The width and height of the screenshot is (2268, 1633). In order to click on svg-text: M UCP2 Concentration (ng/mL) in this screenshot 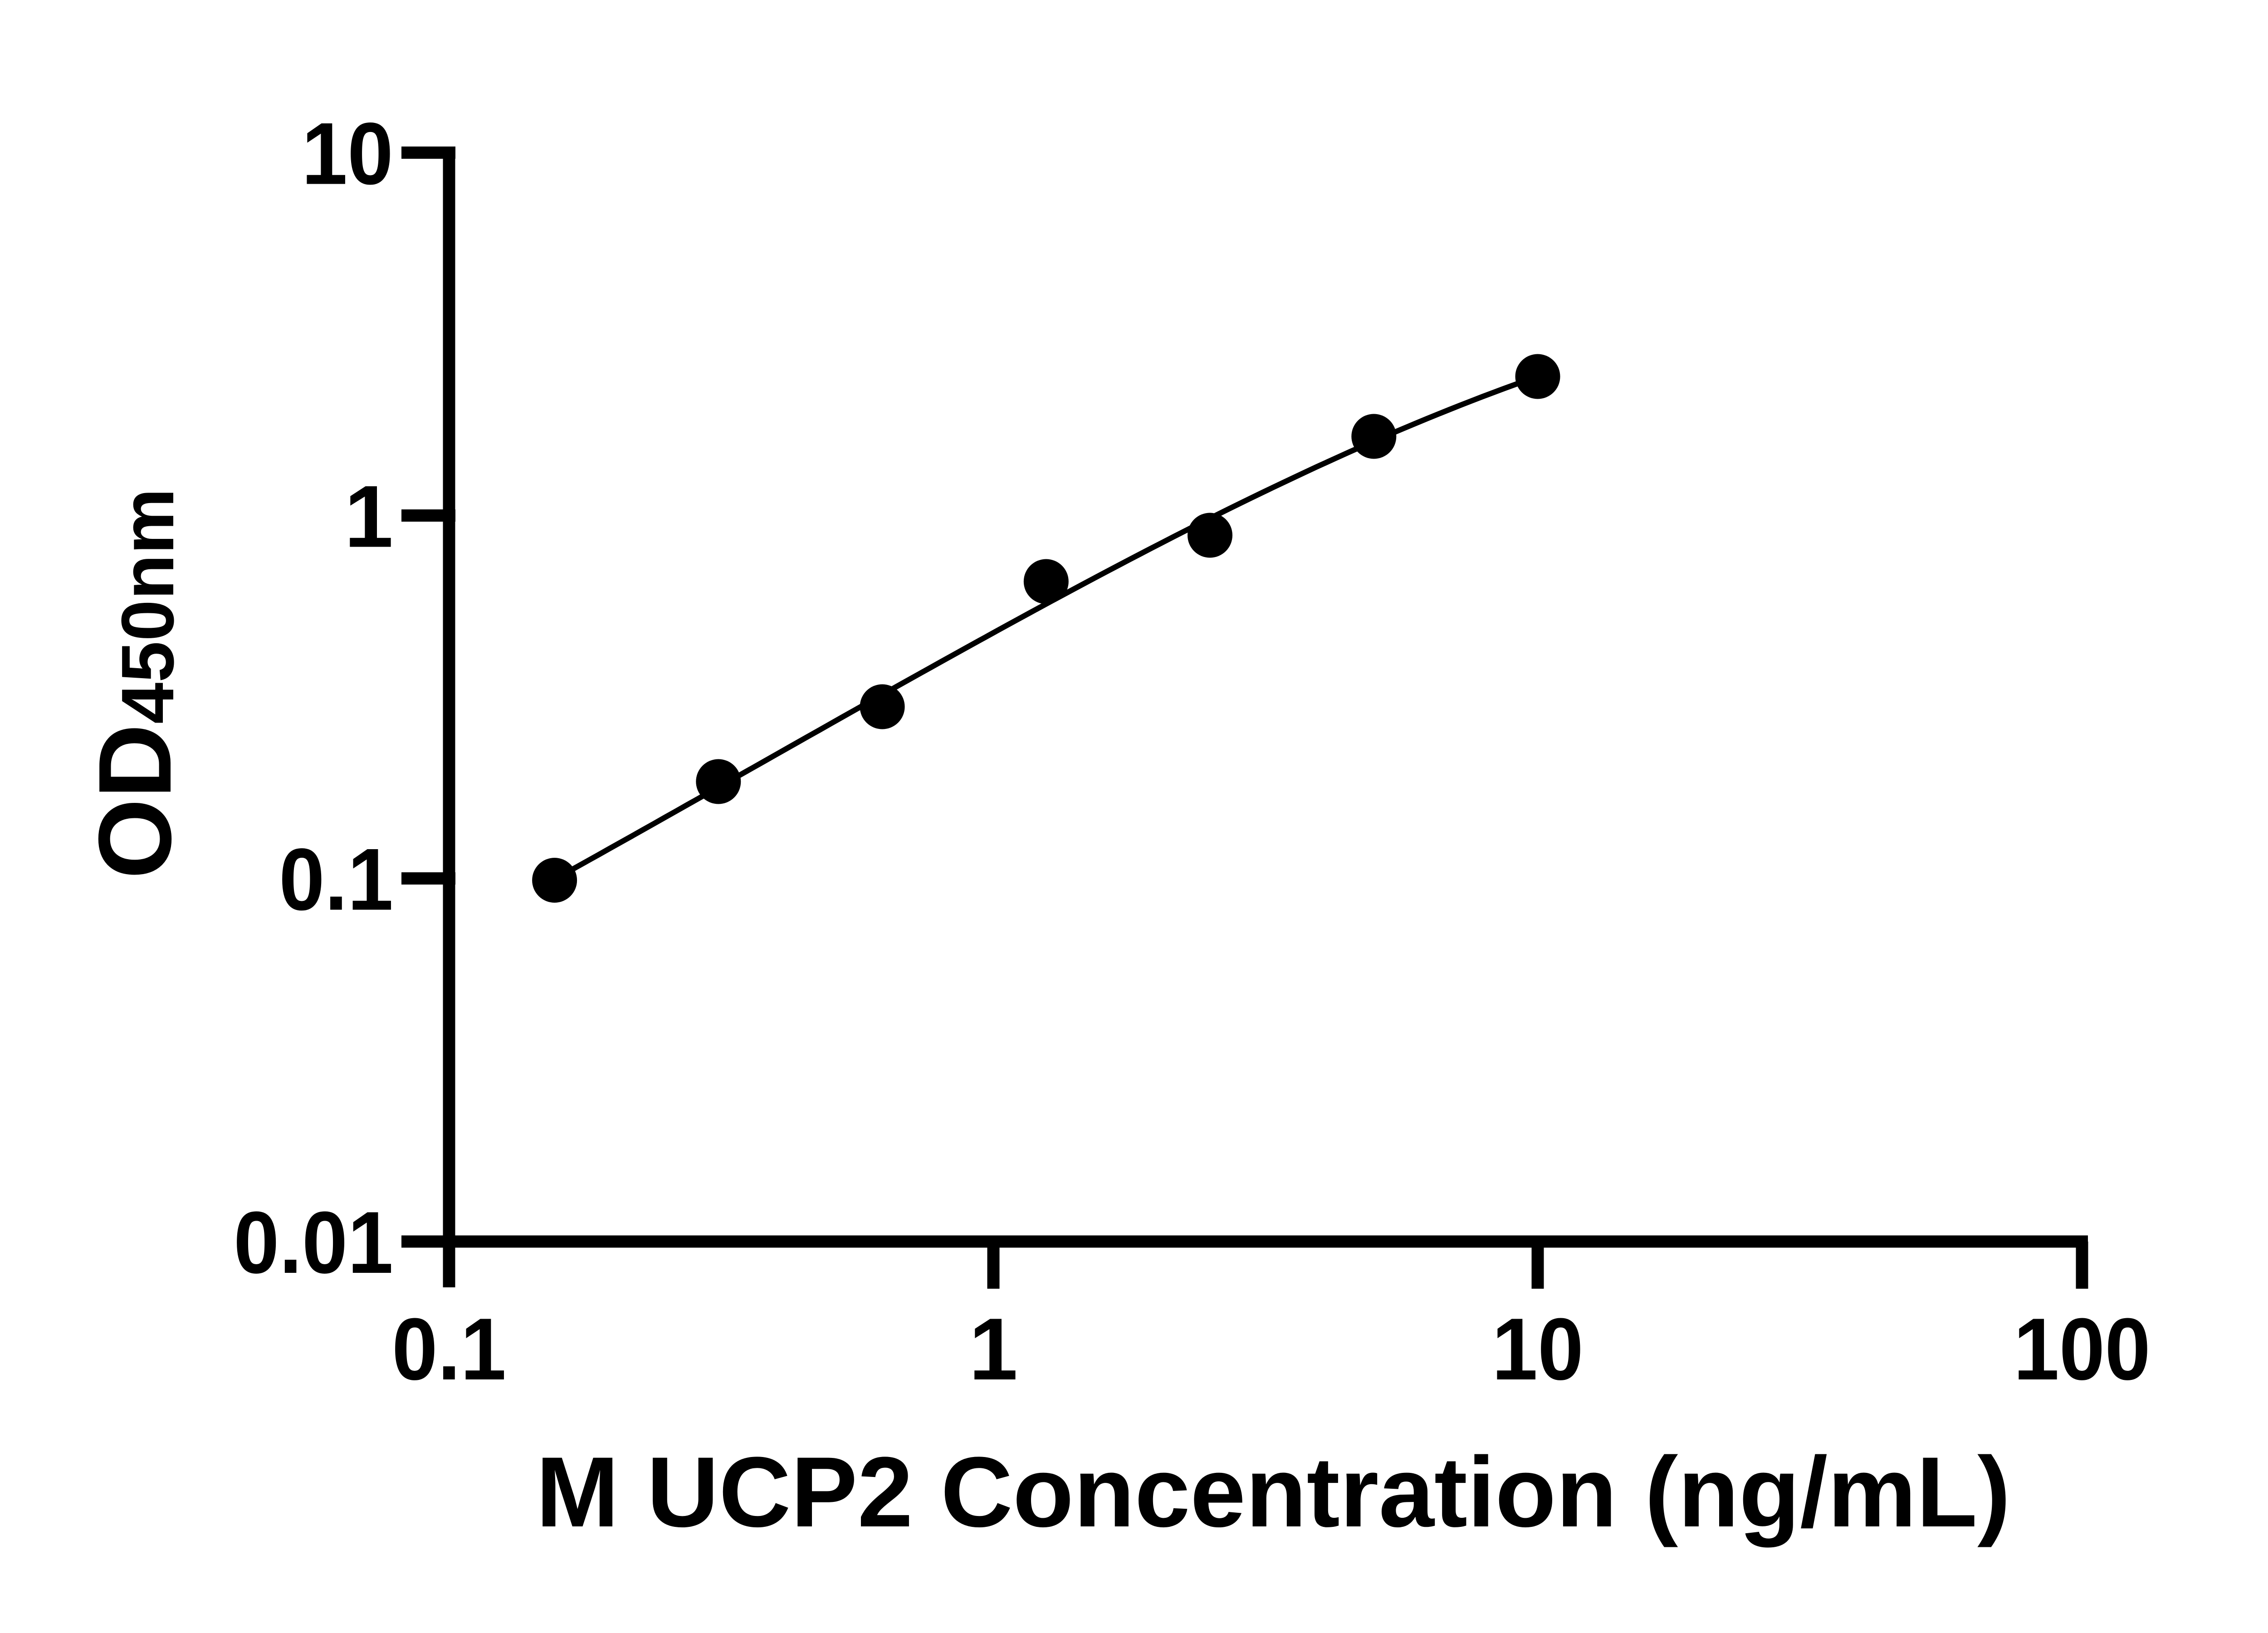, I will do `click(1273, 1492)`.